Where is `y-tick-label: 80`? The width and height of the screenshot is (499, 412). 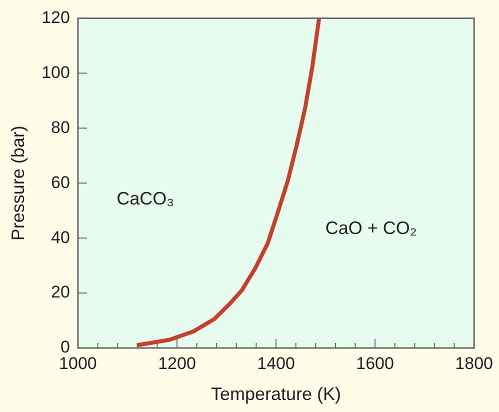
y-tick-label: 80 is located at coordinates (60, 127).